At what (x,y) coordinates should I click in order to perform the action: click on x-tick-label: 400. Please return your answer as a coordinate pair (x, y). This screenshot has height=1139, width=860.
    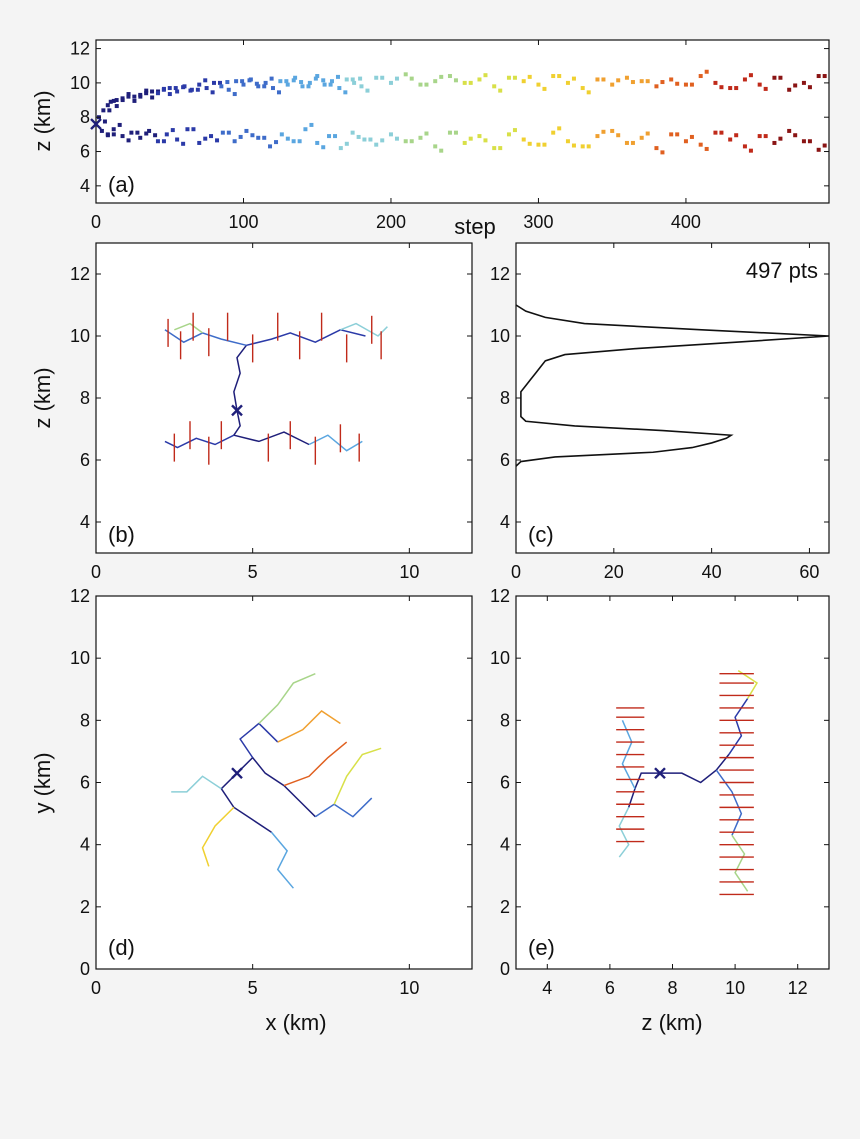
    Looking at the image, I should click on (686, 222).